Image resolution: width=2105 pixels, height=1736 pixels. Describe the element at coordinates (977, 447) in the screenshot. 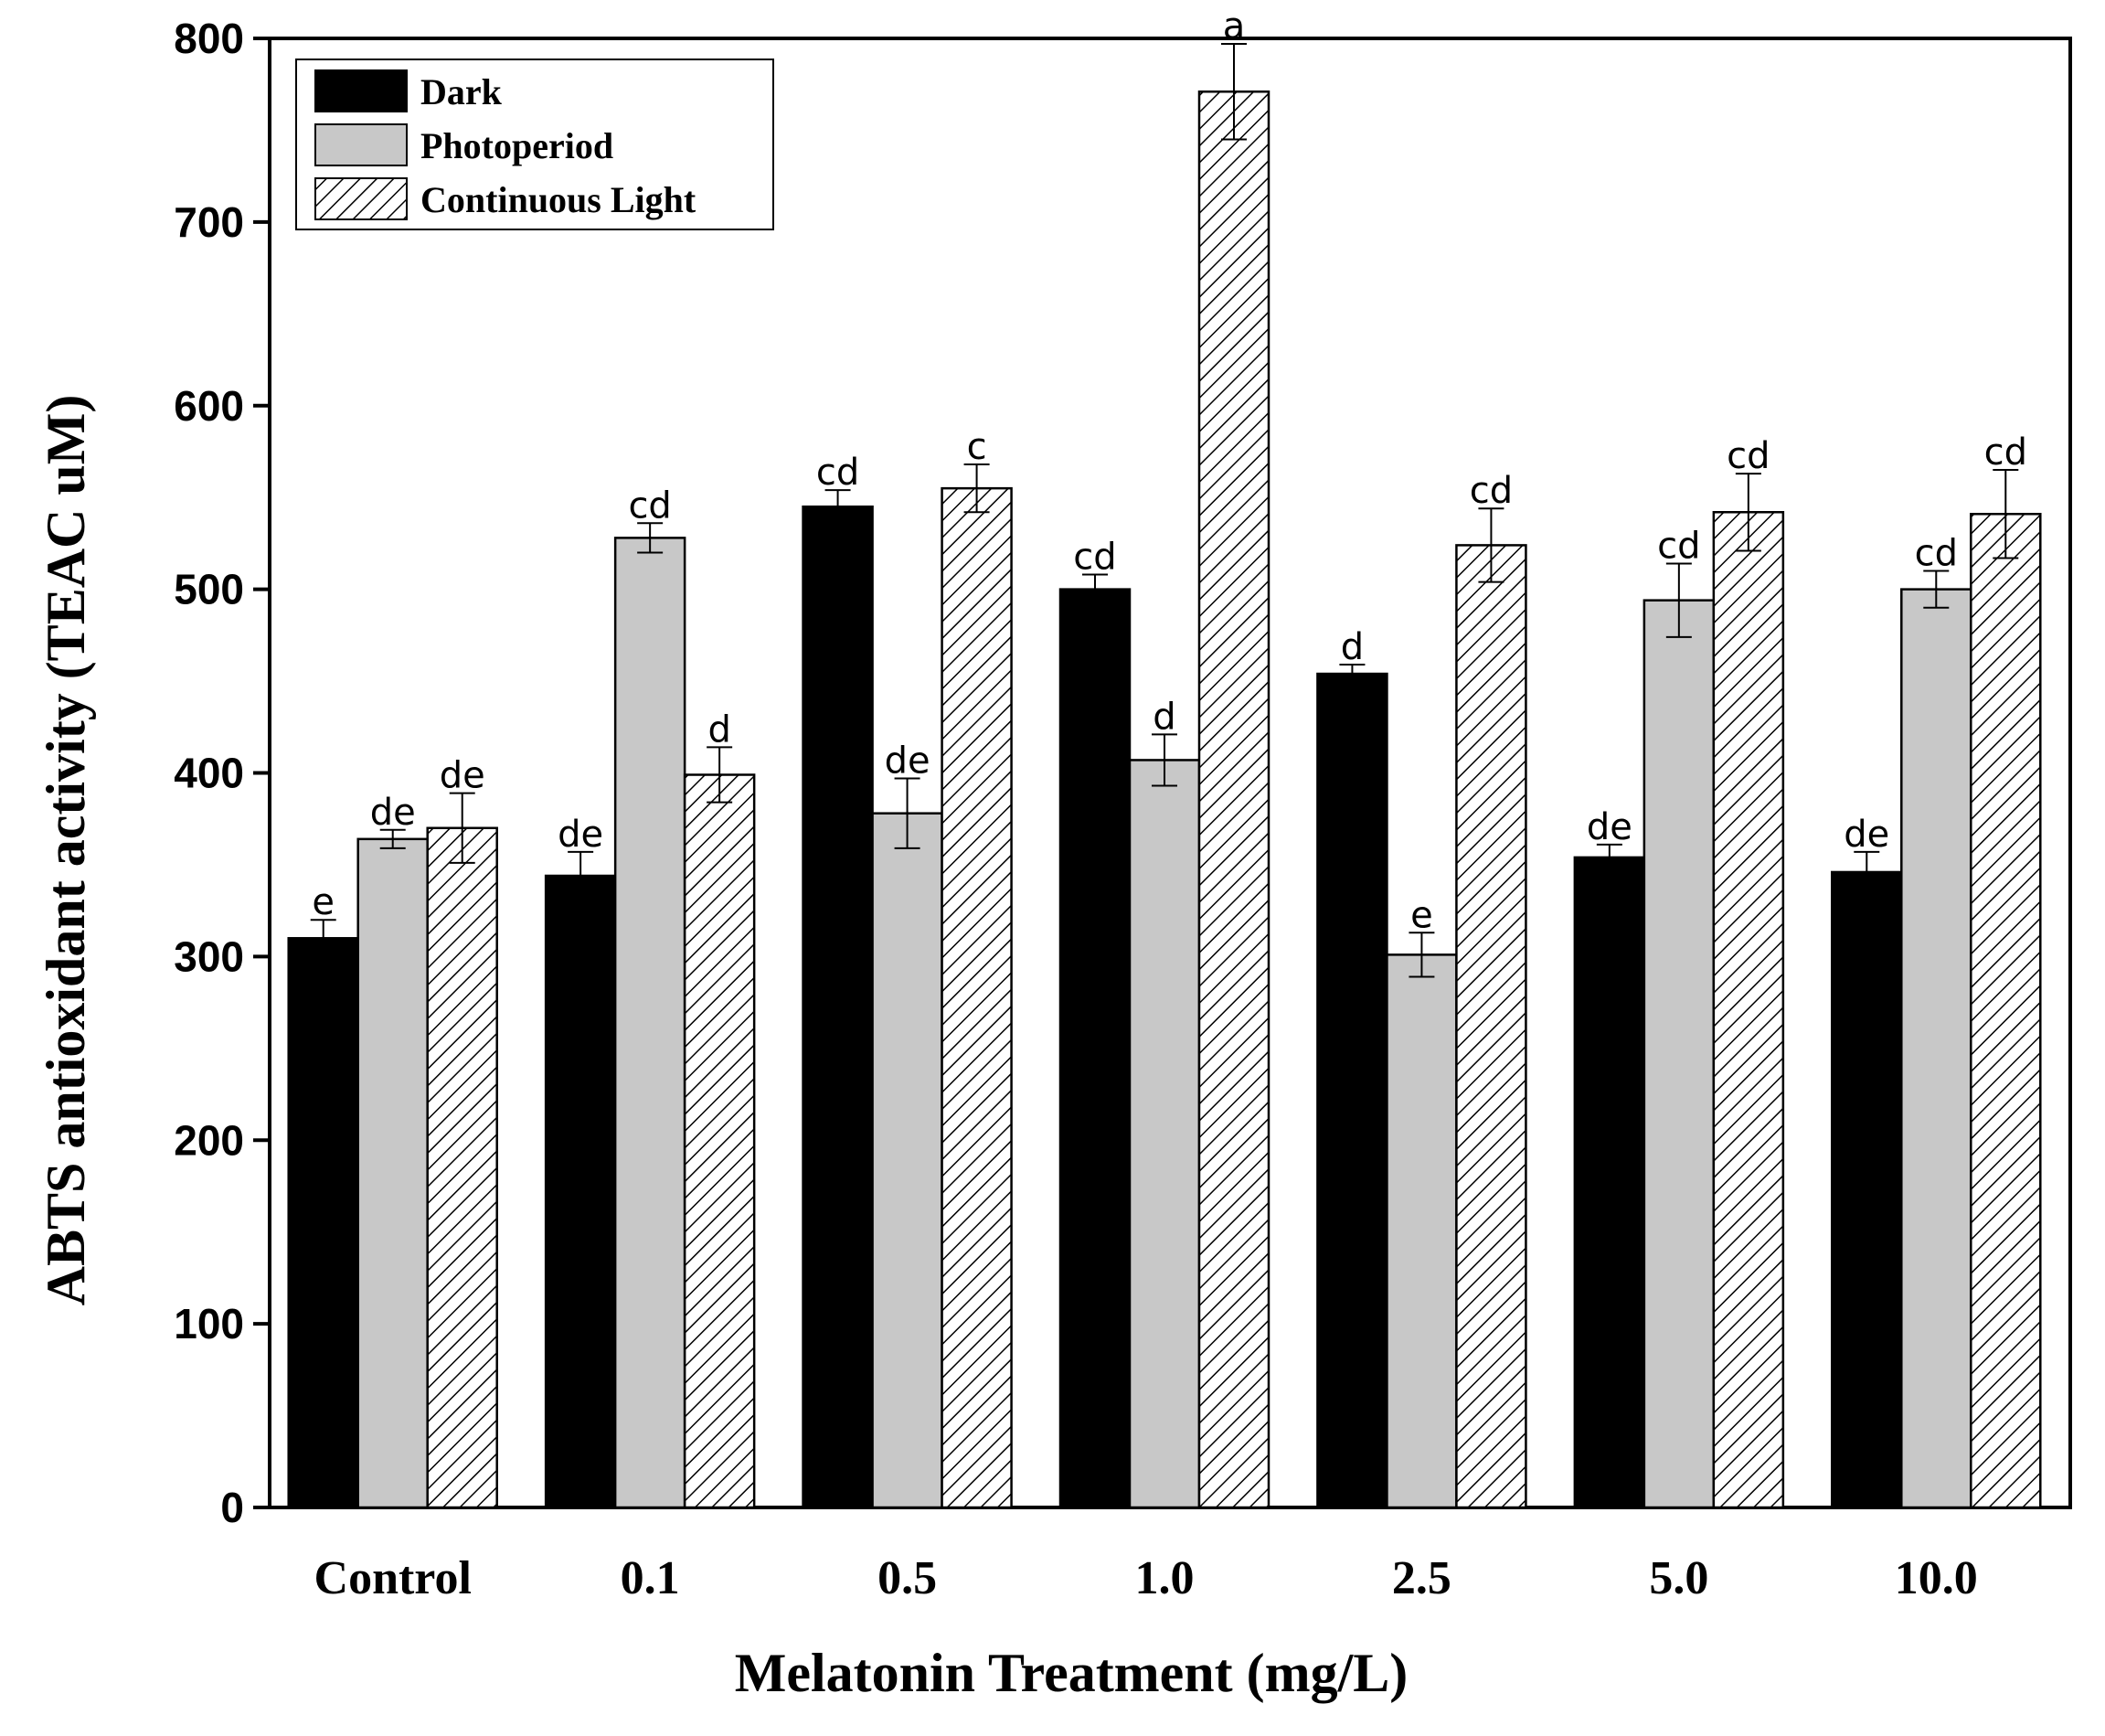

I see `significance-label: c` at that location.